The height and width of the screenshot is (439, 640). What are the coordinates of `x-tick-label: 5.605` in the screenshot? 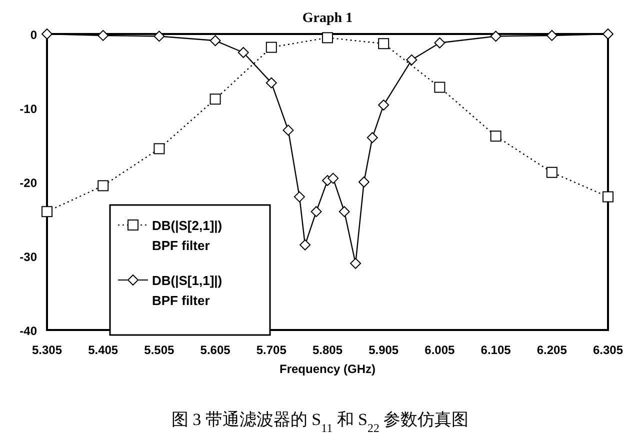 It's located at (215, 350).